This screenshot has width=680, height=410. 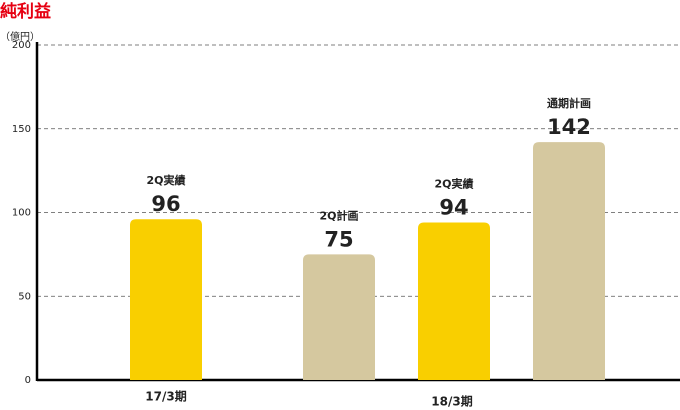 I want to click on x-group-label: 18/3期, so click(x=451, y=401).